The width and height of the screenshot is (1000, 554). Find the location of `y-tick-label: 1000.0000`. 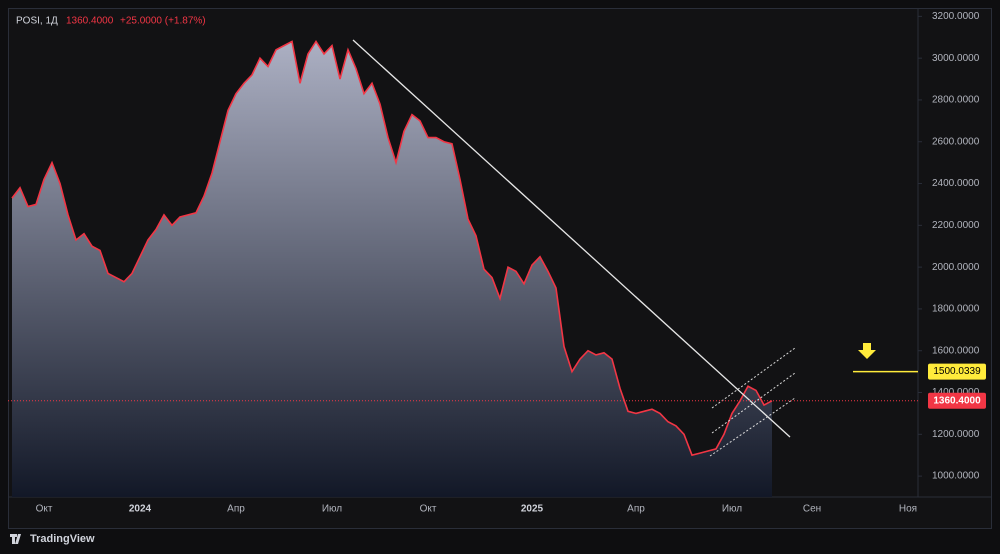

y-tick-label: 1000.0000 is located at coordinates (956, 476).